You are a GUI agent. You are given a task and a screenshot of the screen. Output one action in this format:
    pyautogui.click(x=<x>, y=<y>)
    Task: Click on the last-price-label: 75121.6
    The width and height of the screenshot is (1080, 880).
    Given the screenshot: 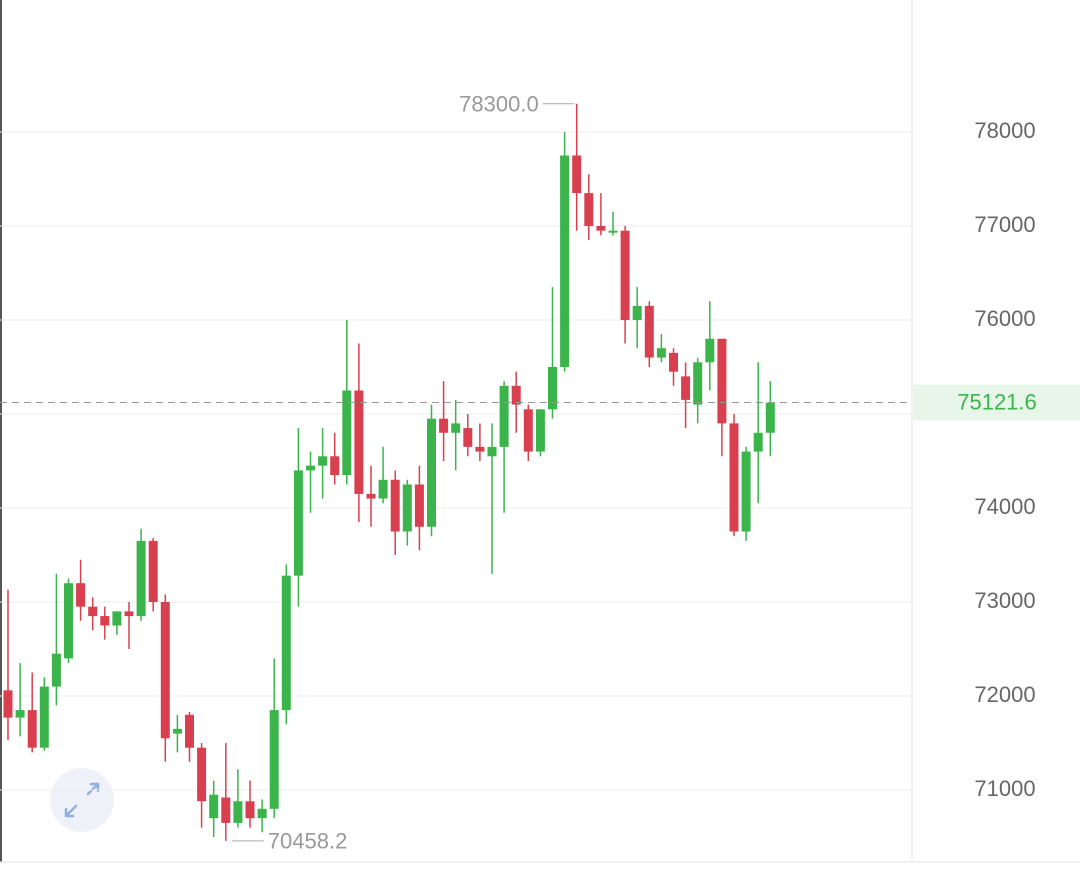 What is the action you would take?
    pyautogui.click(x=997, y=401)
    